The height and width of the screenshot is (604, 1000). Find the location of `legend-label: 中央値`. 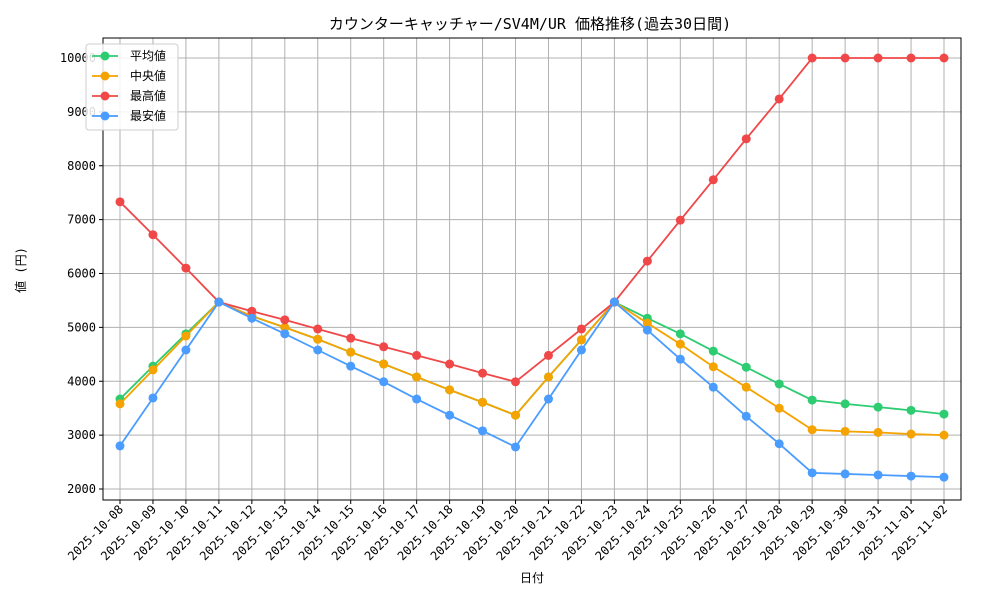

legend-label: 中央値 is located at coordinates (148, 75).